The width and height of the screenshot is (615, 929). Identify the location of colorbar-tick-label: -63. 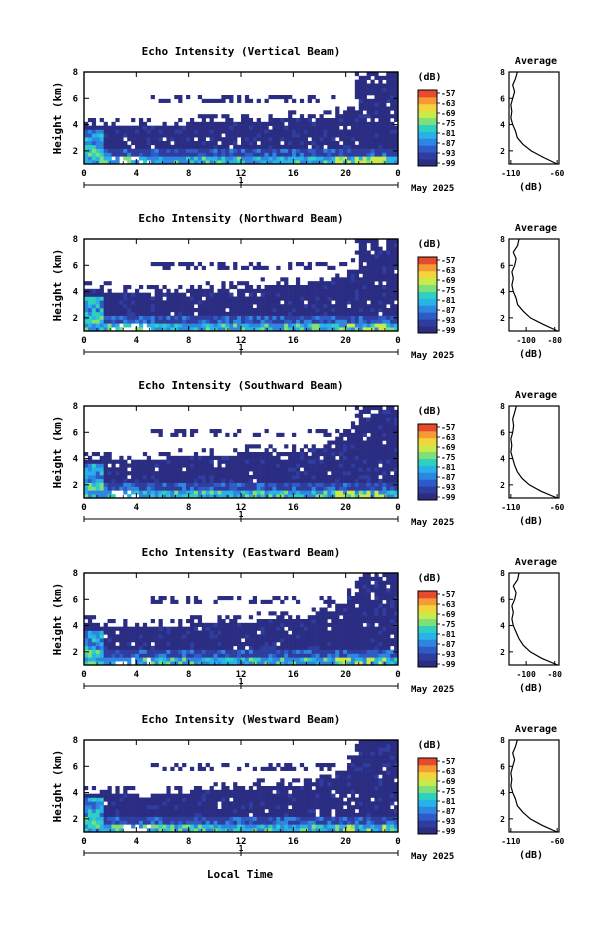
(448, 270).